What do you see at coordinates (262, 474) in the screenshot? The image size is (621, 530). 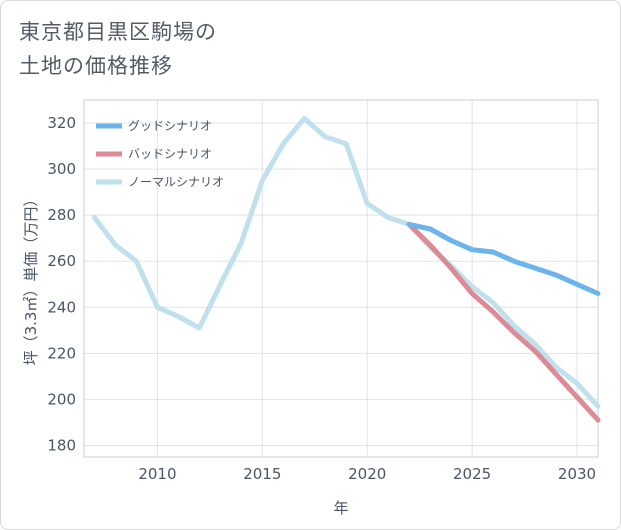 I see `x-tick-label: 2015` at bounding box center [262, 474].